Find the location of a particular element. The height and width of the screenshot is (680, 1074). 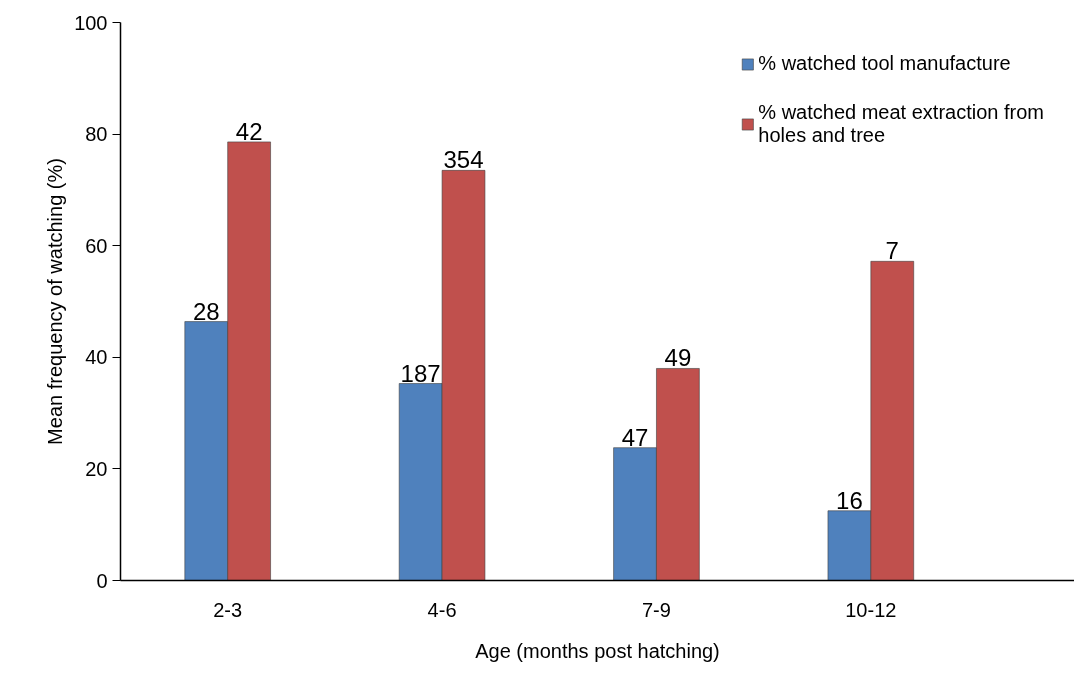

annotation: 47 is located at coordinates (635, 437).